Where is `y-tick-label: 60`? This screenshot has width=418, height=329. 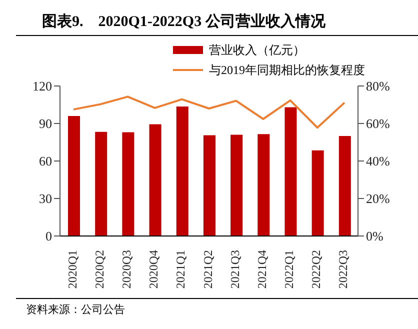 y-tick-label: 60 is located at coordinates (45, 161).